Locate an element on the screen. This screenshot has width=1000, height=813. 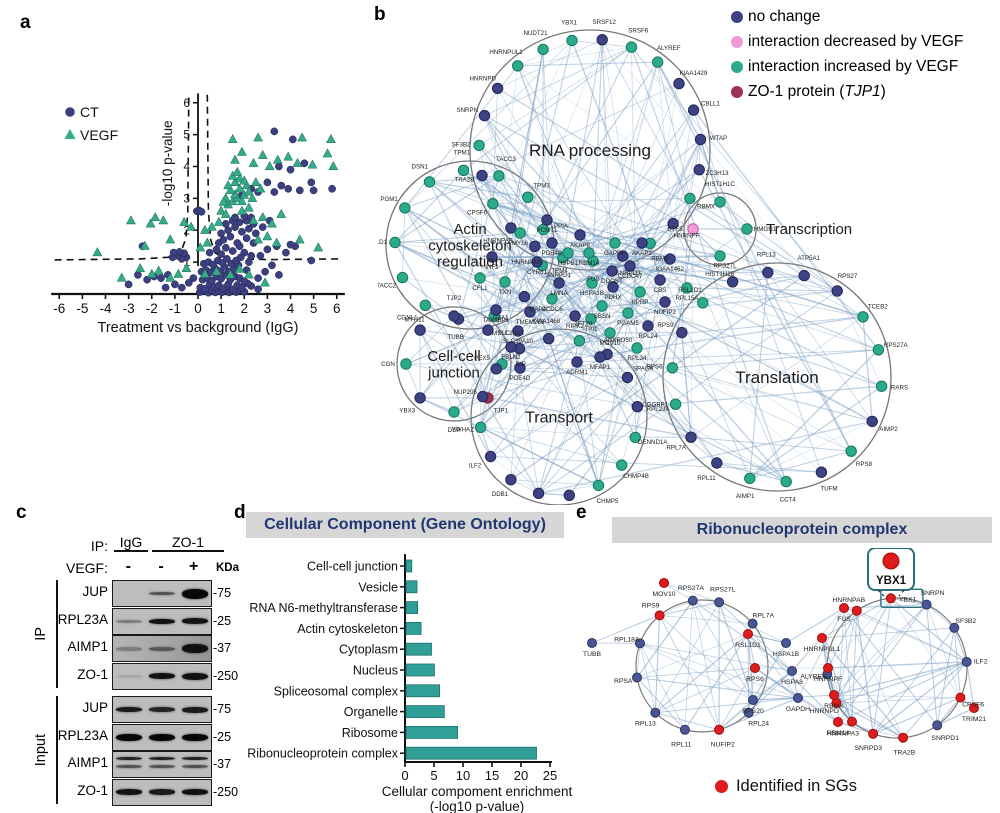
x-tick-label: -1 is located at coordinates (175, 308).